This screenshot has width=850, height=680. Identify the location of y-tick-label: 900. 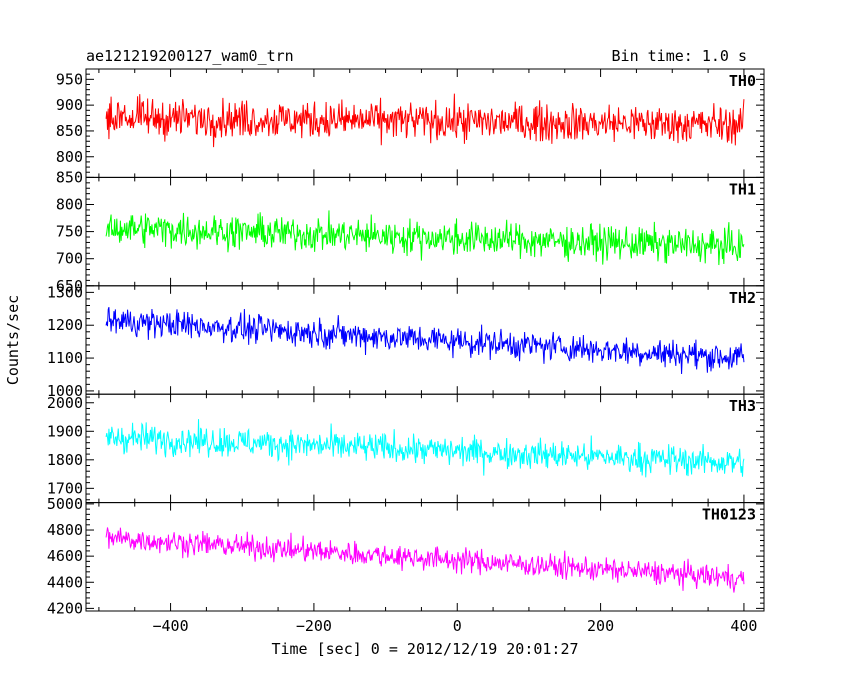
(69, 105).